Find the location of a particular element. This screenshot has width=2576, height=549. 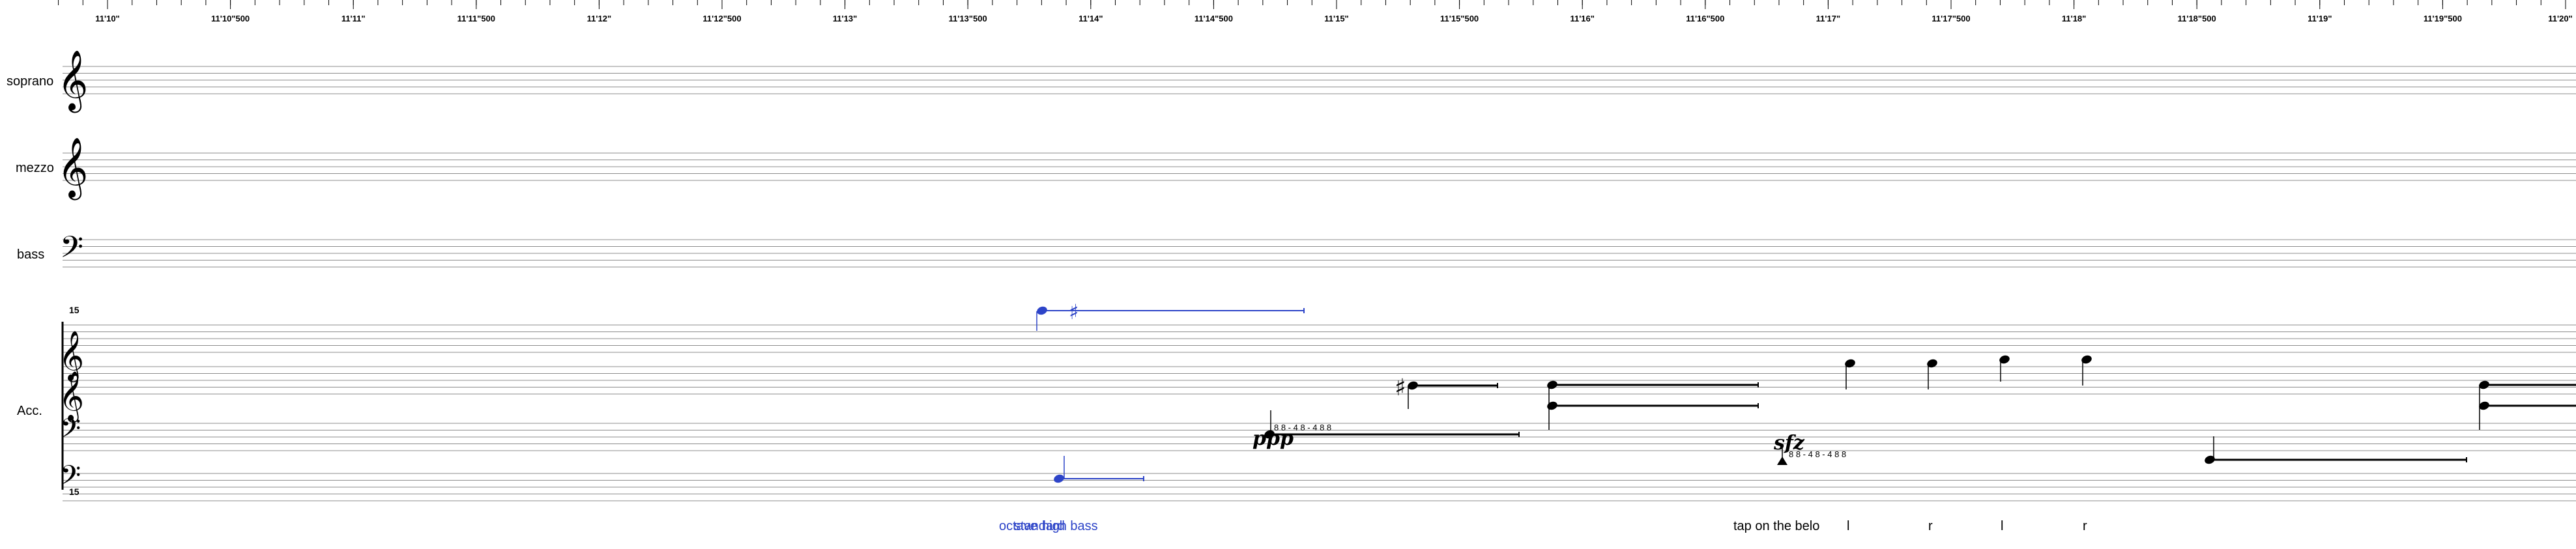

ruler-label: 11'13" is located at coordinates (845, 18).